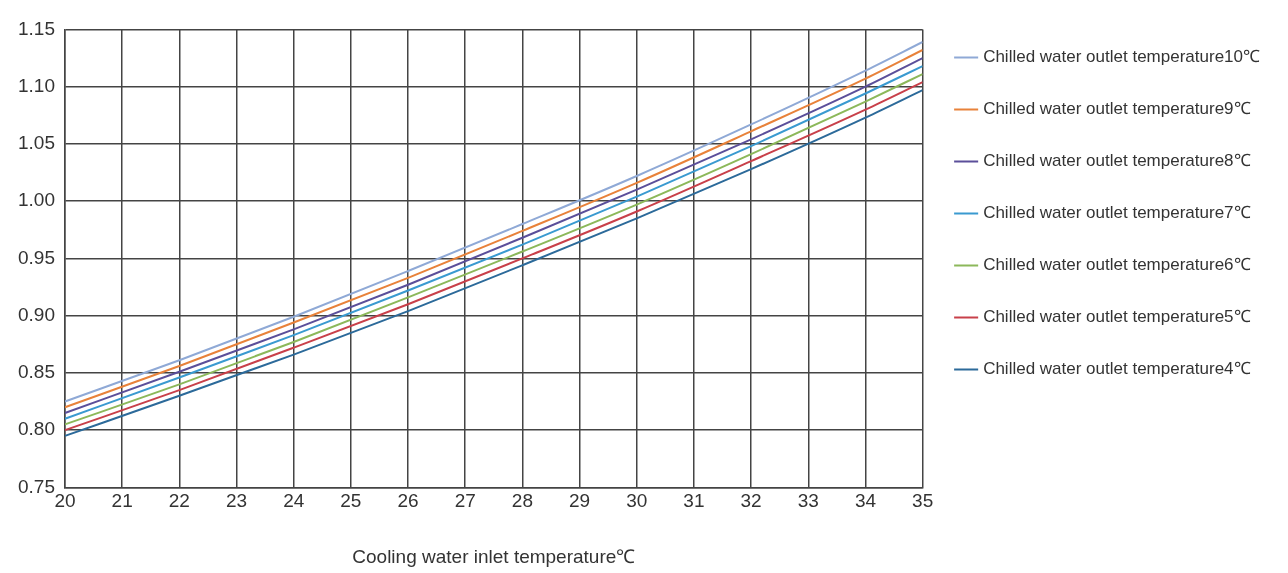 This screenshot has width=1288, height=573. What do you see at coordinates (36, 28) in the screenshot?
I see `y-tick-label: 1.15` at bounding box center [36, 28].